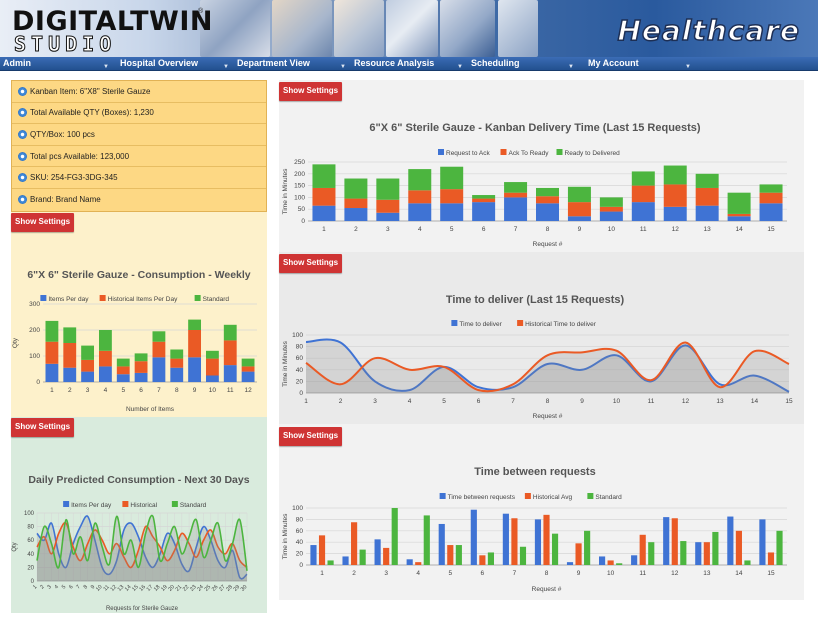 The image size is (818, 618). Describe the element at coordinates (535, 300) in the screenshot. I see `chart-title: Time to deliver (Last 15 Requests)` at that location.